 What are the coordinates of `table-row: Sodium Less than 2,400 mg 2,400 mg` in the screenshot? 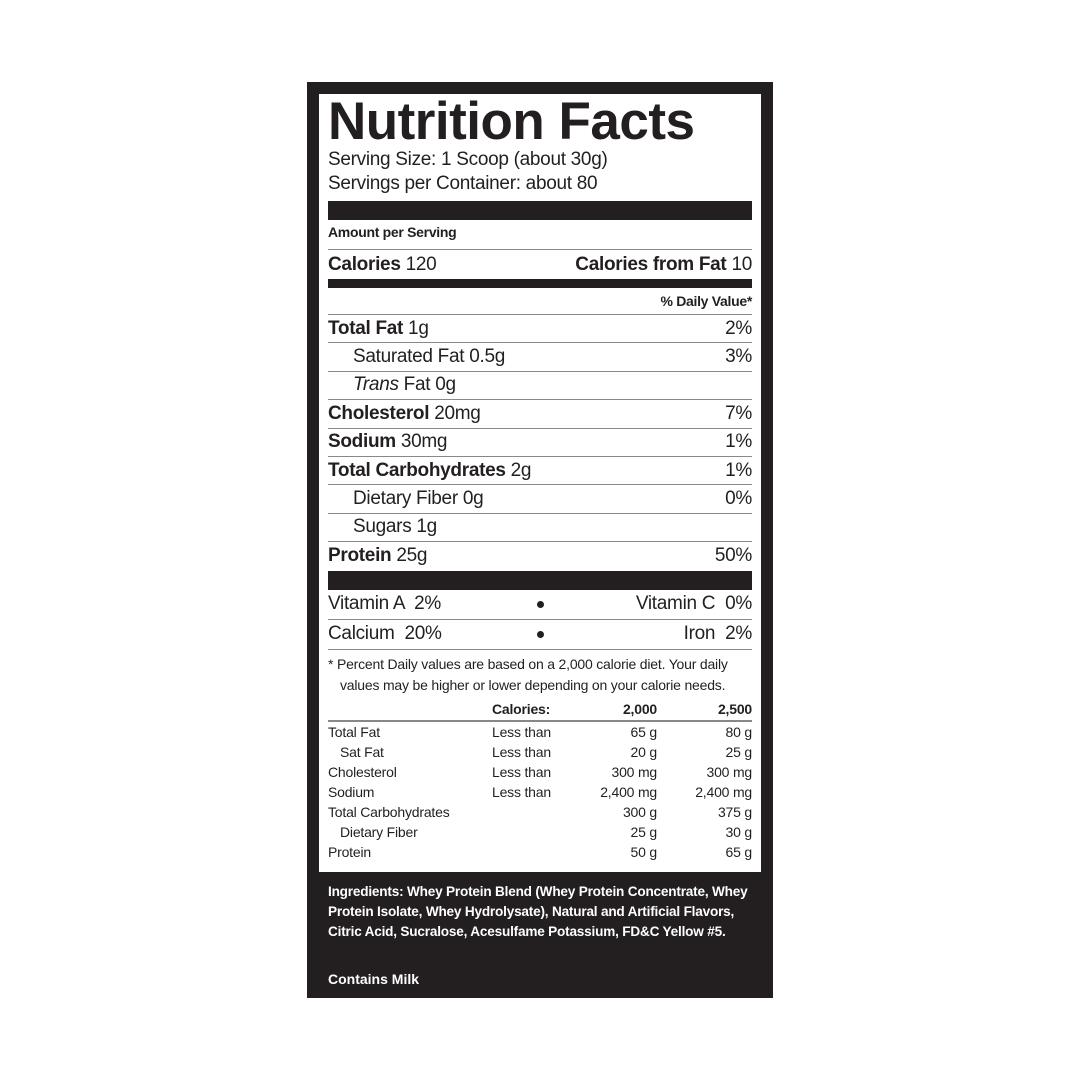 It's located at (540, 792).